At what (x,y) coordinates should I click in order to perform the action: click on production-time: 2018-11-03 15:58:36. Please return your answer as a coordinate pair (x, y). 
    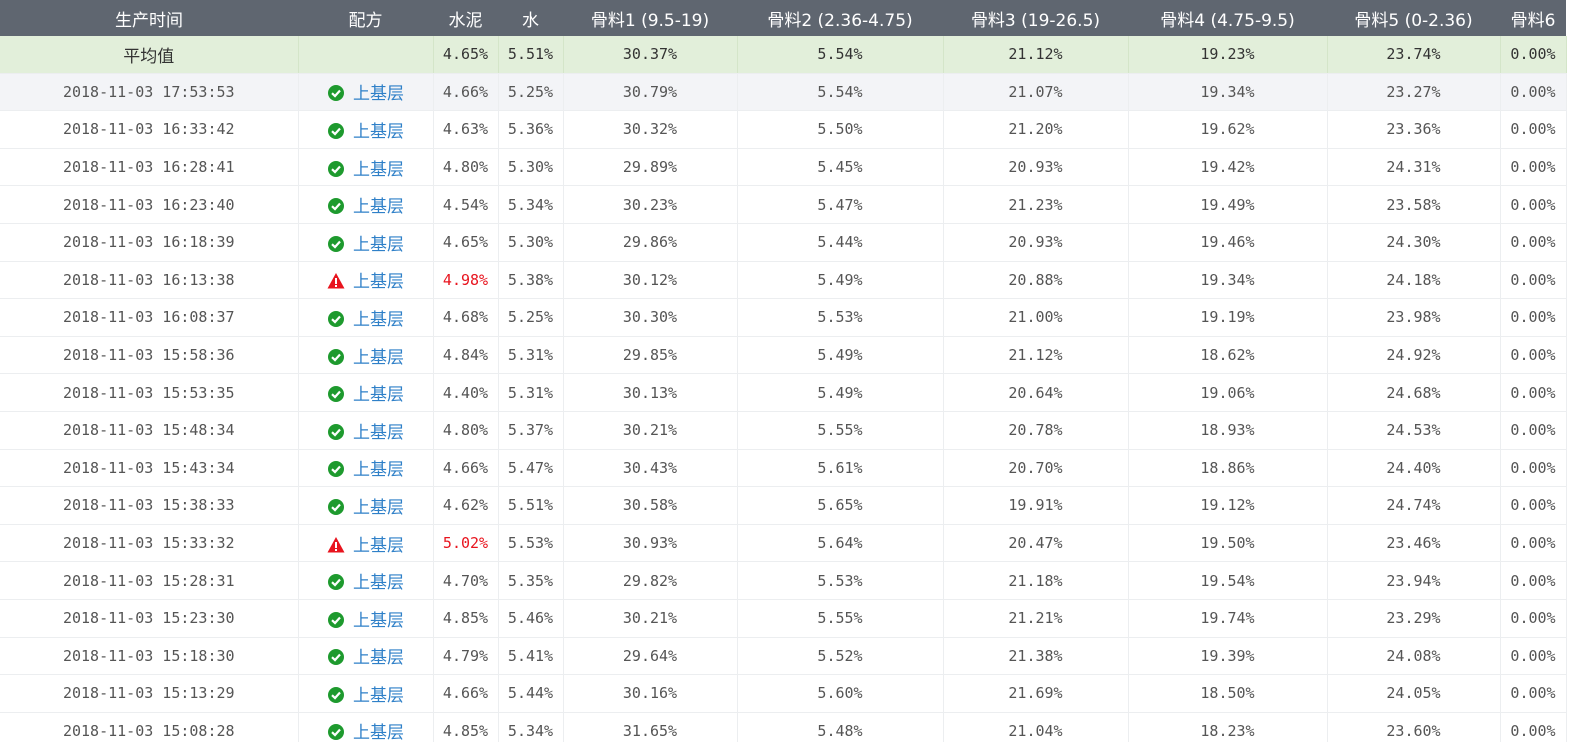
    Looking at the image, I should click on (149, 355).